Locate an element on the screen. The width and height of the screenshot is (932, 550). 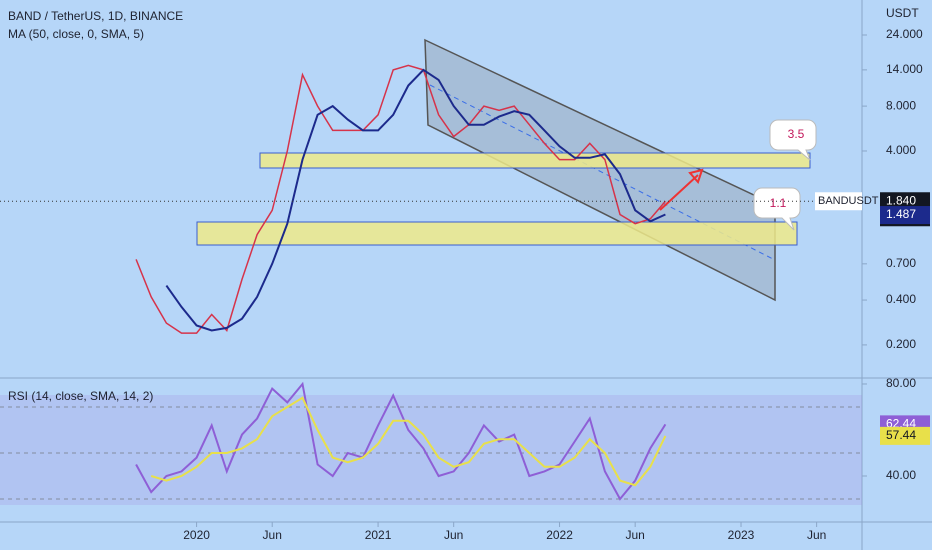
y-tick-label: 0.200 is located at coordinates (901, 344).